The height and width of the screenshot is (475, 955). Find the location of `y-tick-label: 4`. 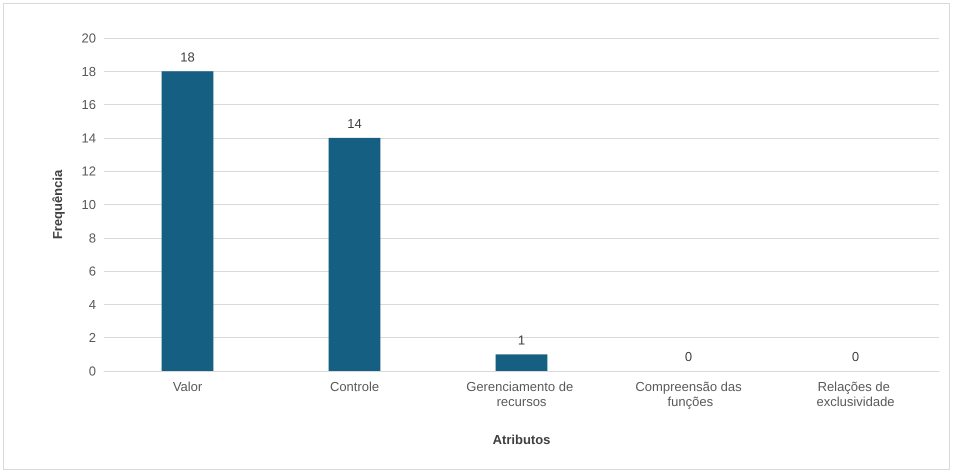

y-tick-label: 4 is located at coordinates (92, 304).